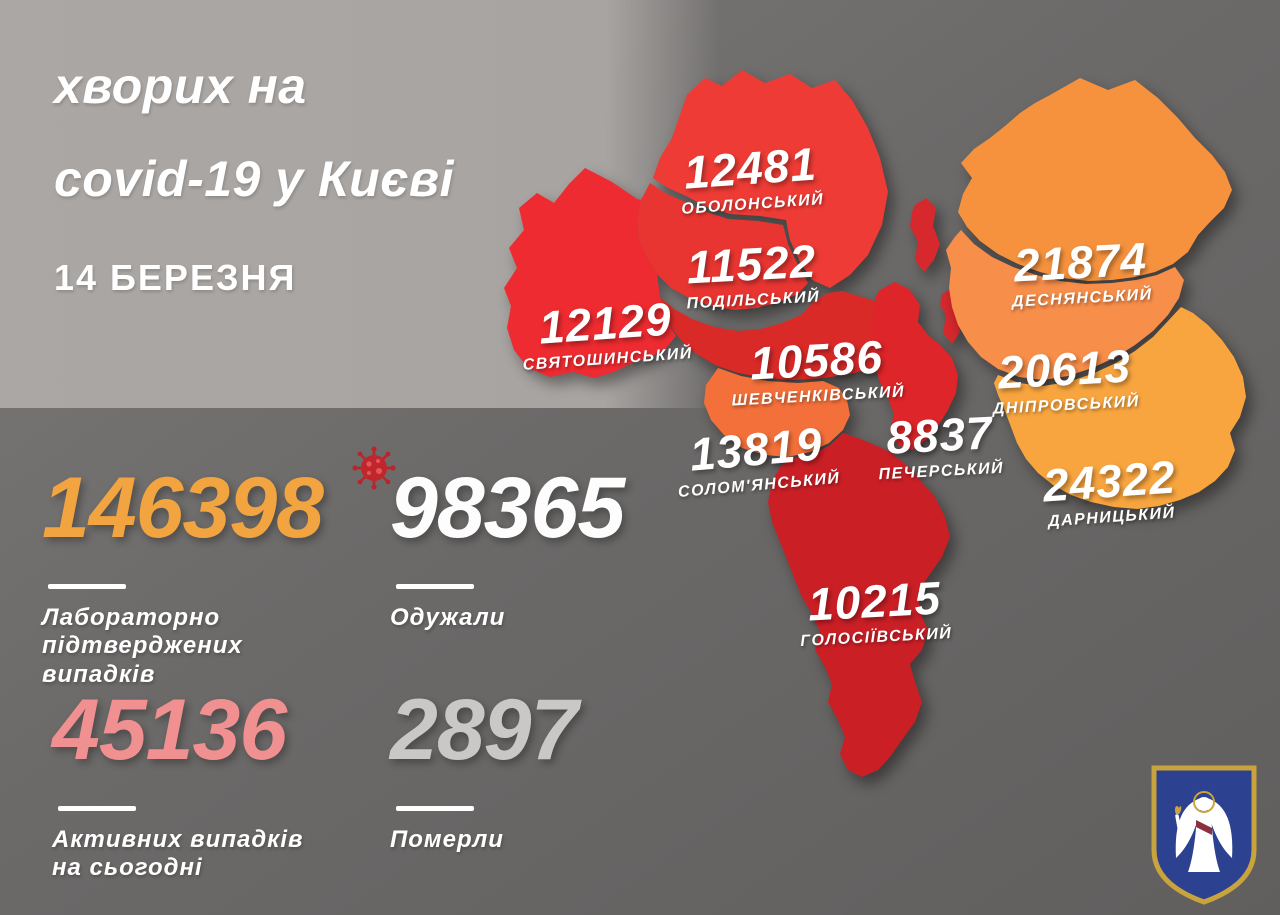 Image resolution: width=1280 pixels, height=915 pixels. What do you see at coordinates (484, 730) in the screenshot?
I see `stat-deaths-value: 2897` at bounding box center [484, 730].